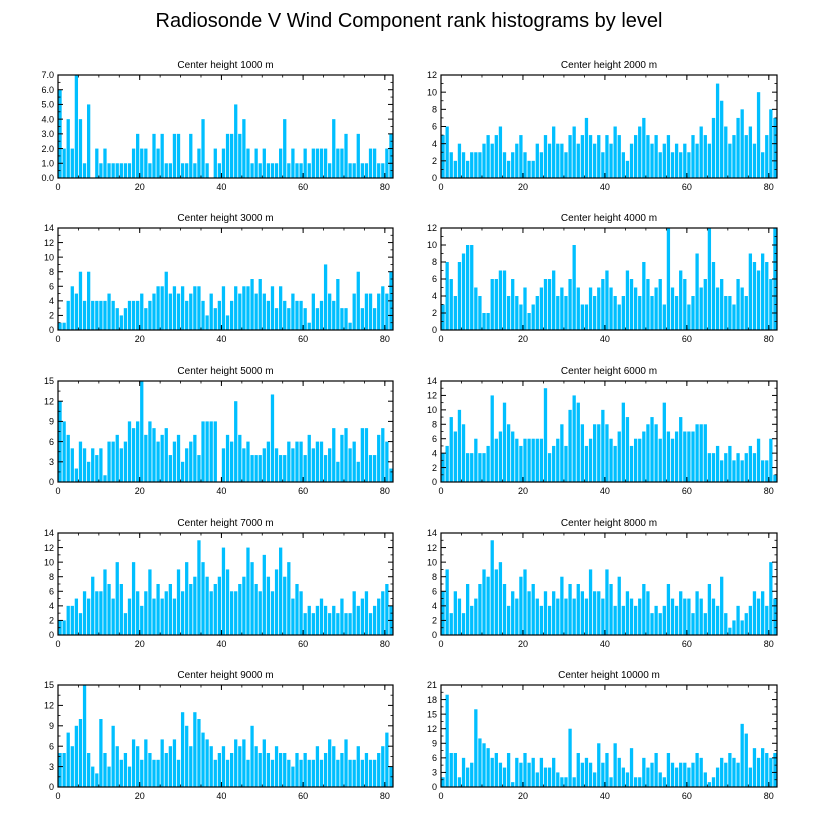 The image size is (818, 824). Describe the element at coordinates (440, 644) in the screenshot. I see `x-tick-label: 0` at that location.